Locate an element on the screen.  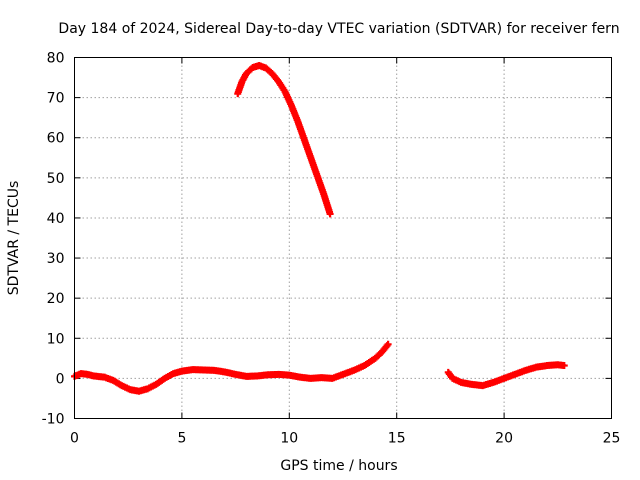
x-tick-label: 20 is located at coordinates (504, 439).